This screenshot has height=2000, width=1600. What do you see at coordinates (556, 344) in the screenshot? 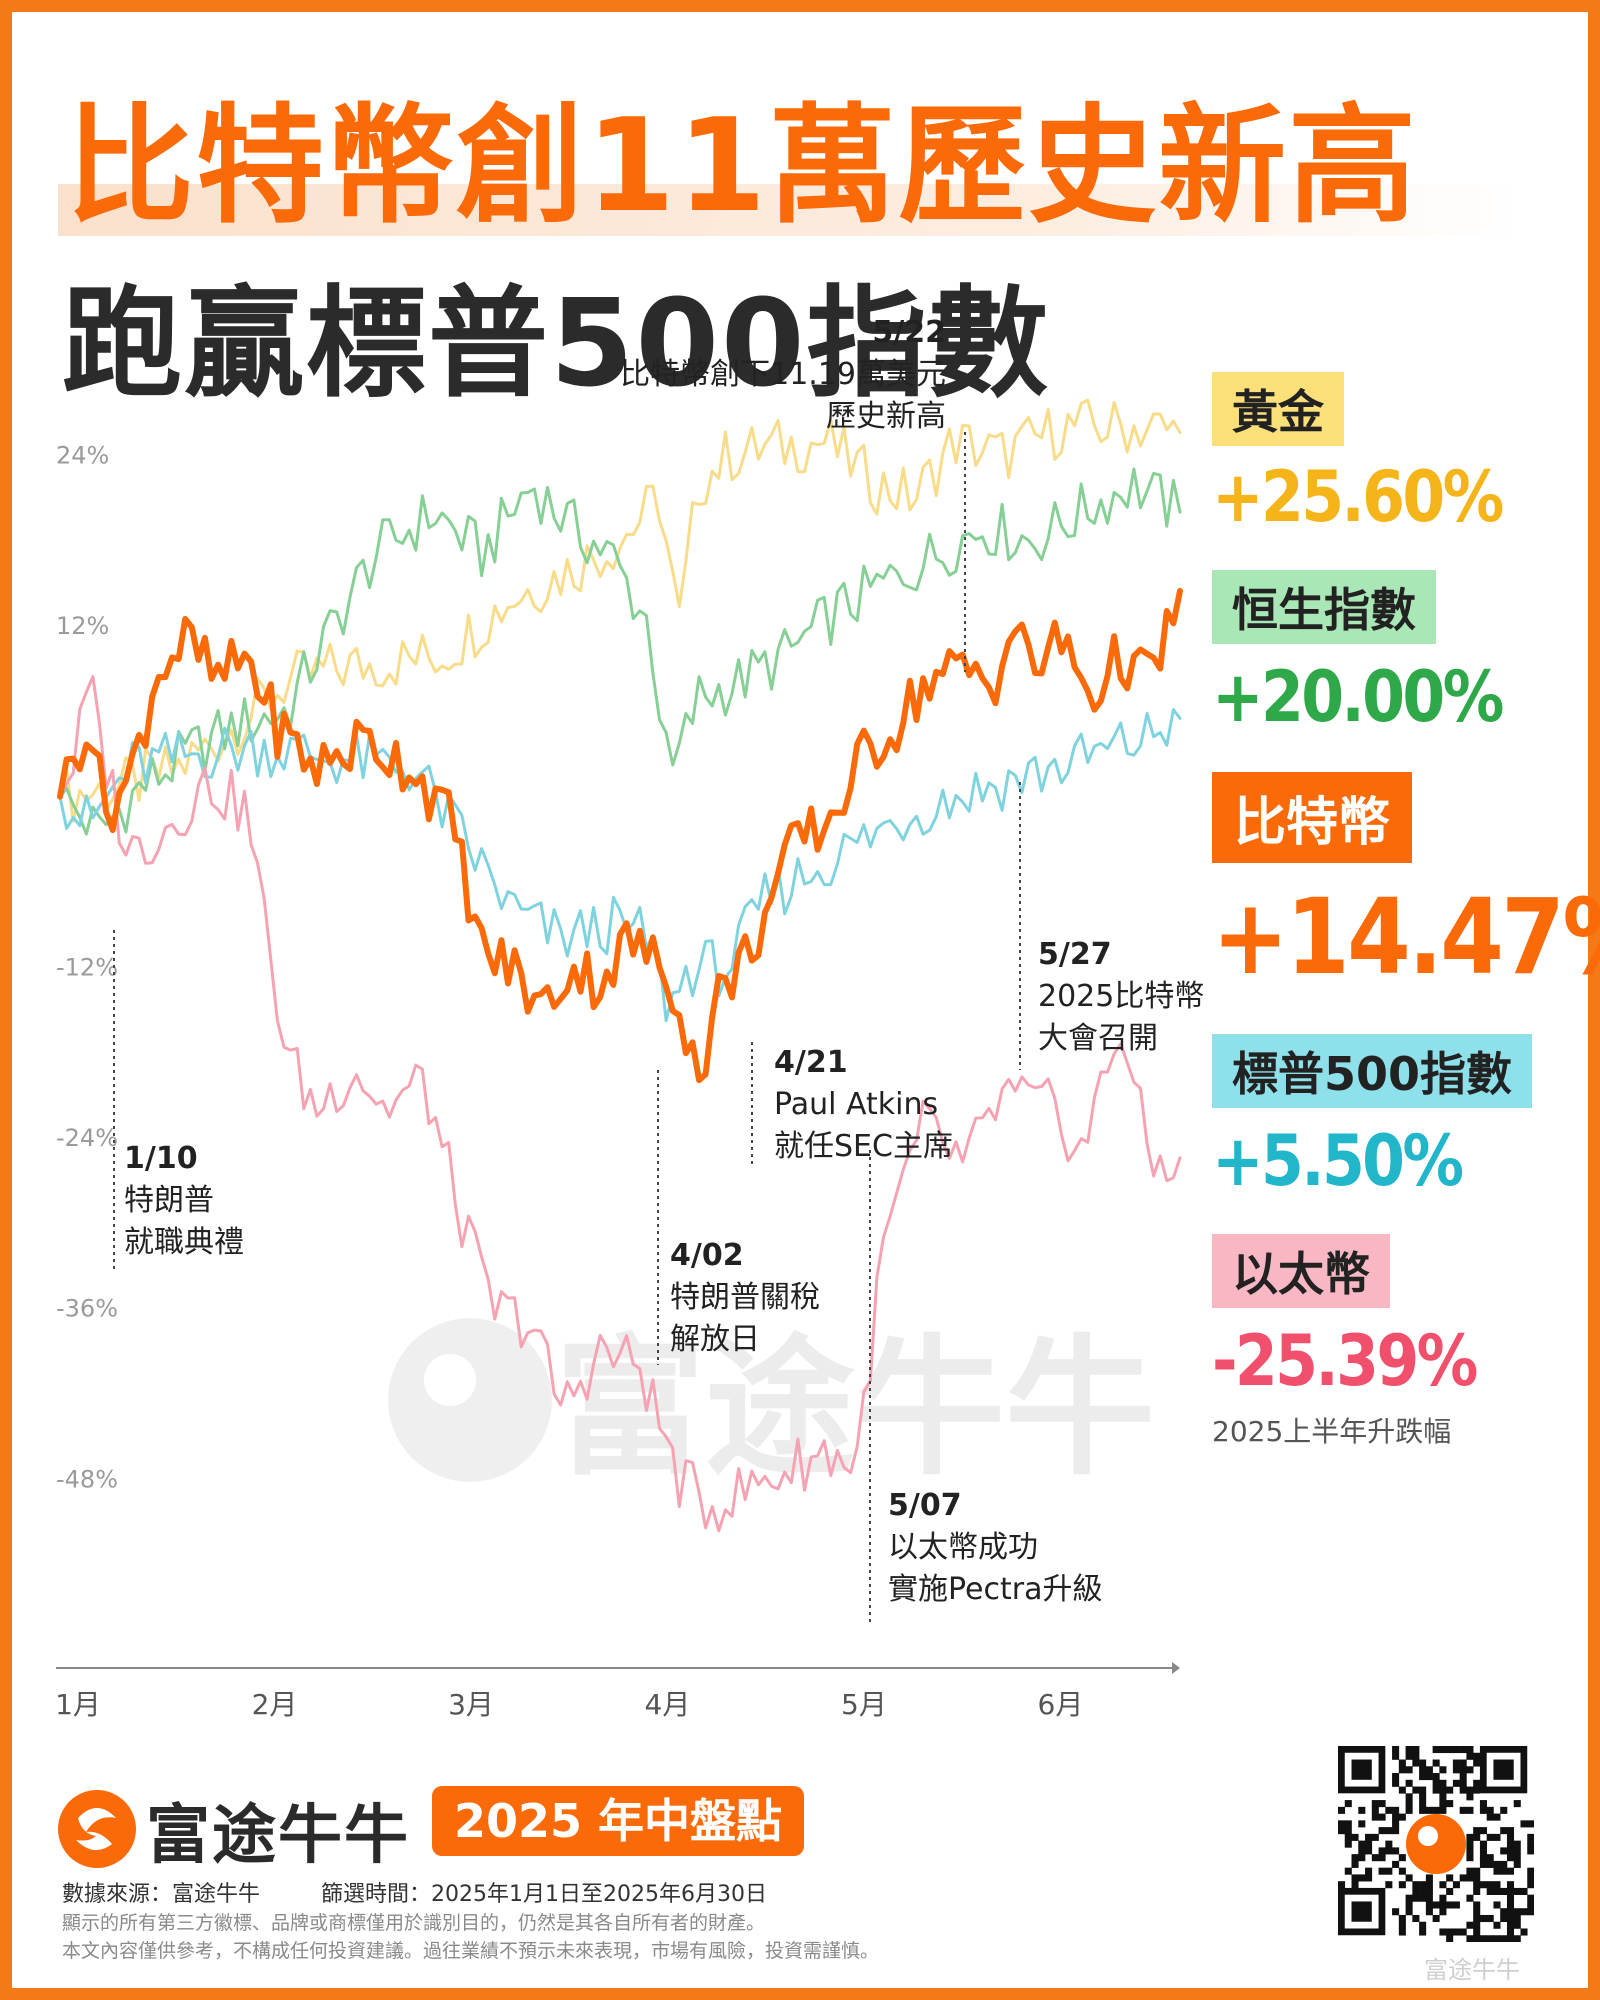
I see `page-subtitle: 跑贏標普500指數` at bounding box center [556, 344].